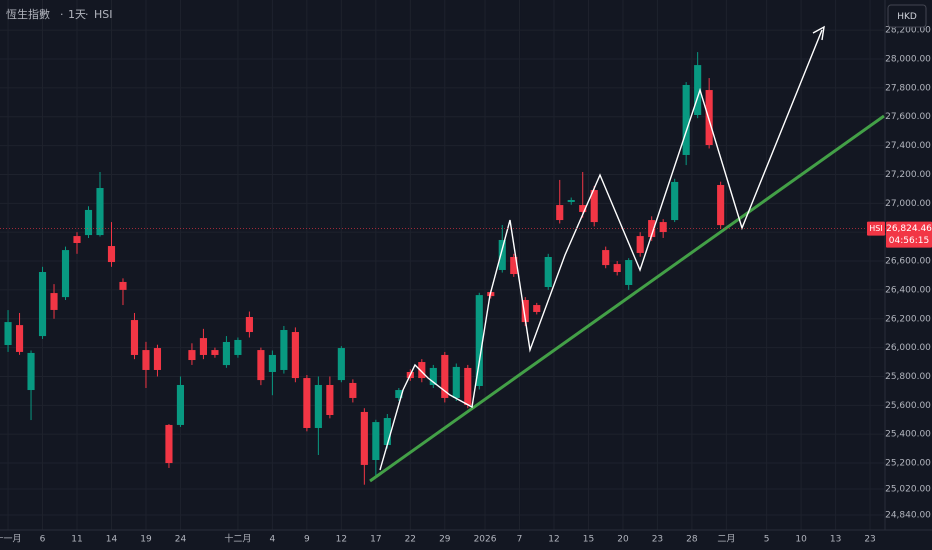 Image resolution: width=932 pixels, height=550 pixels. What do you see at coordinates (908, 204) in the screenshot?
I see `y-tick-label: 27,000.00` at bounding box center [908, 204].